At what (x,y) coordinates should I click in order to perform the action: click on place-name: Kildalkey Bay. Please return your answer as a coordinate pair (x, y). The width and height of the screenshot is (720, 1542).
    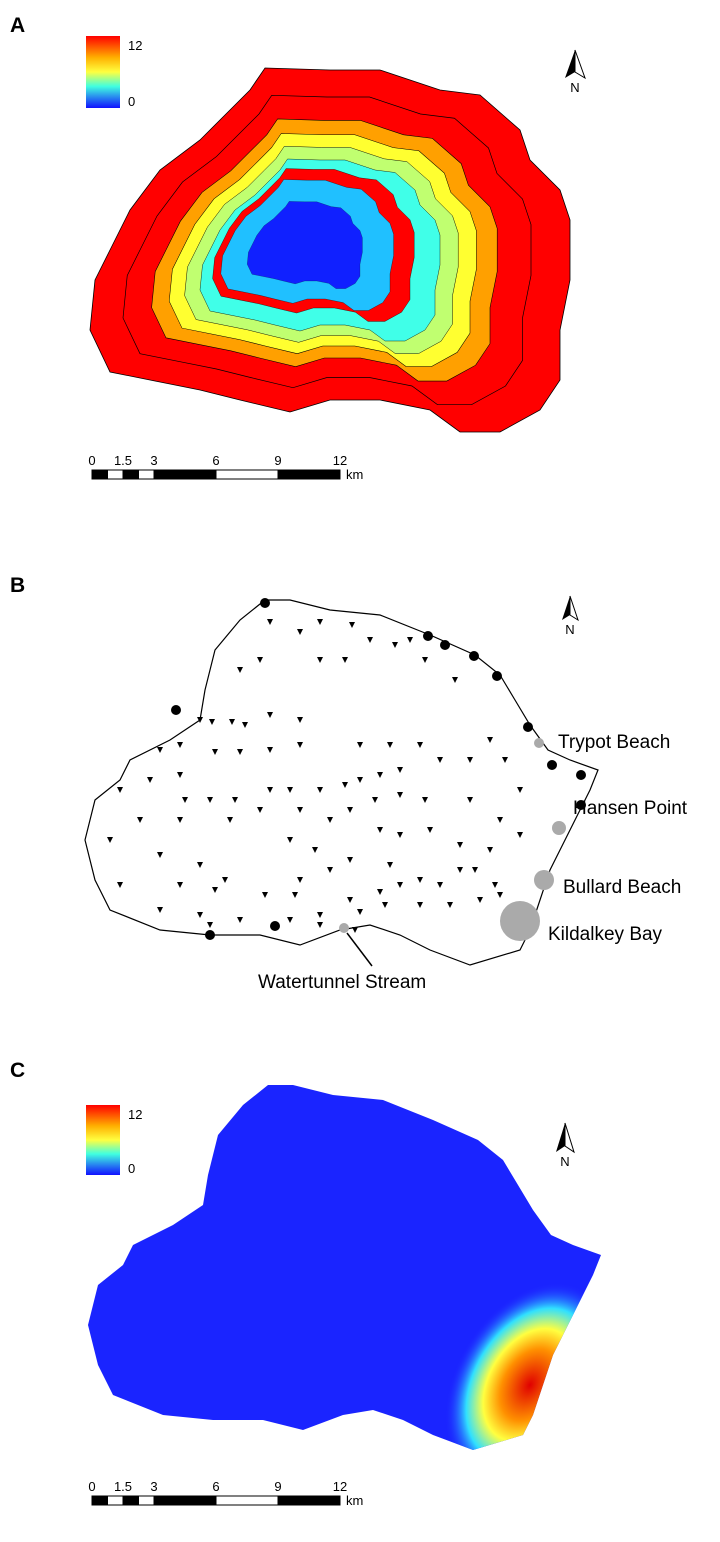
    Looking at the image, I should click on (605, 934).